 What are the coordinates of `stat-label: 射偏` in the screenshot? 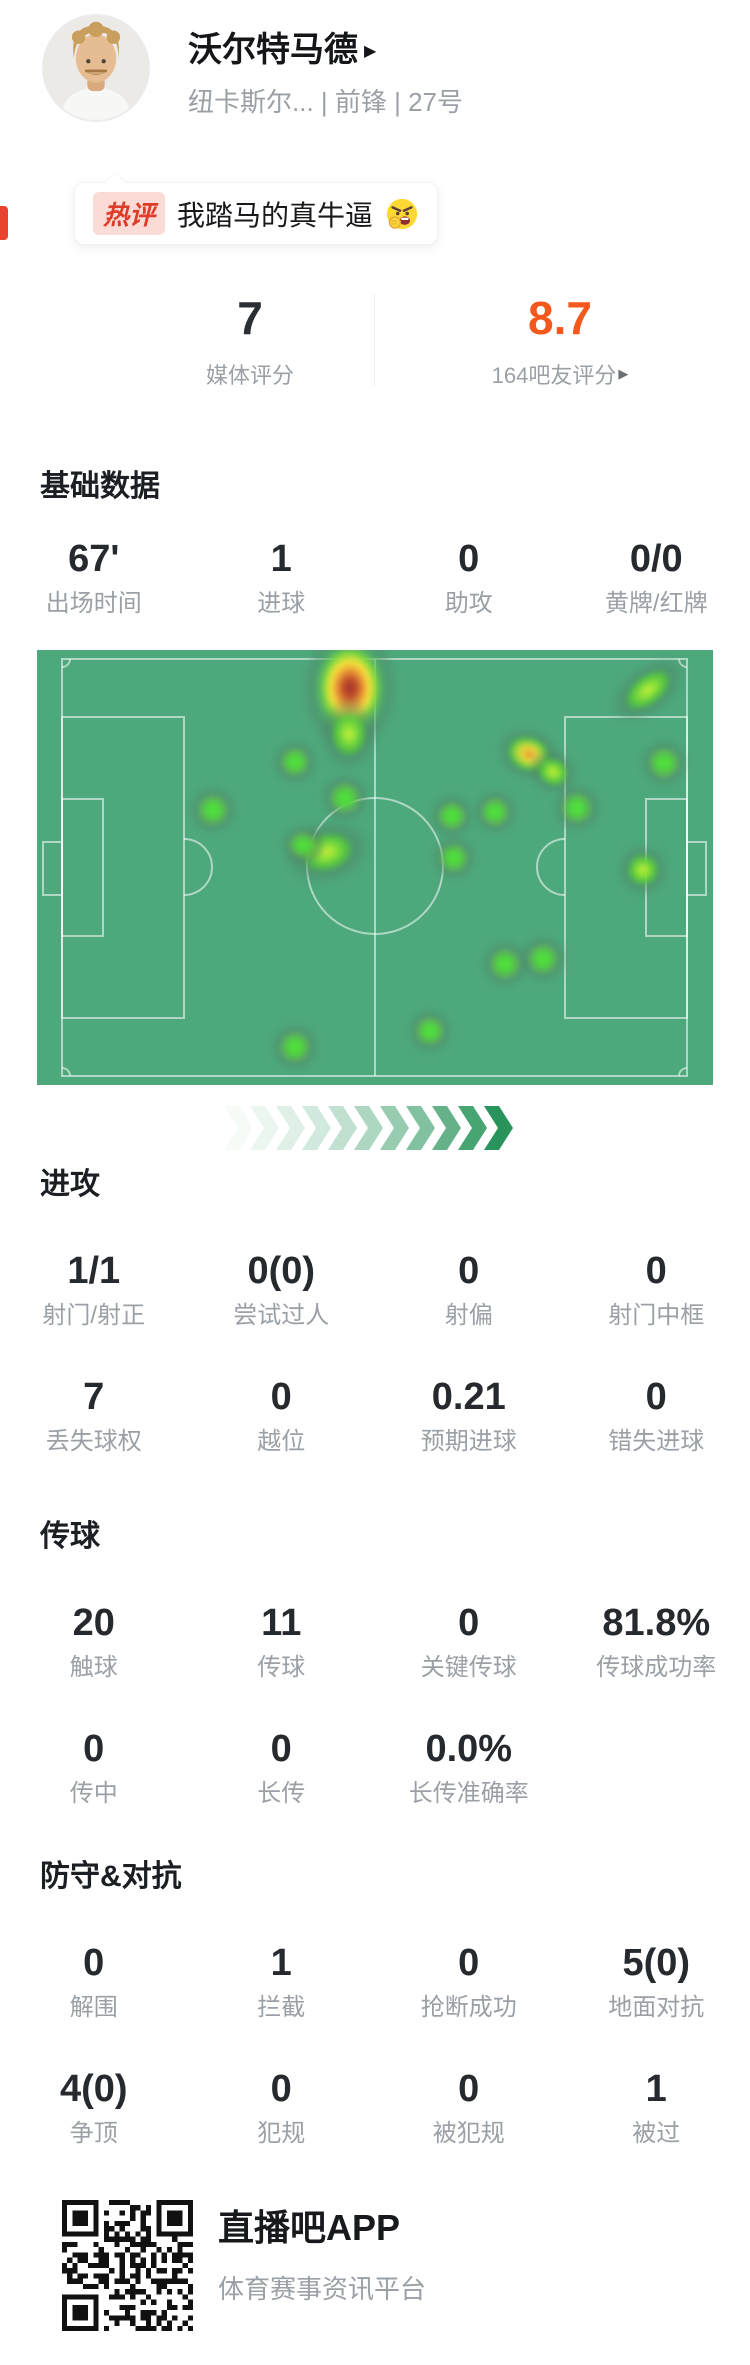 It's located at (468, 1315).